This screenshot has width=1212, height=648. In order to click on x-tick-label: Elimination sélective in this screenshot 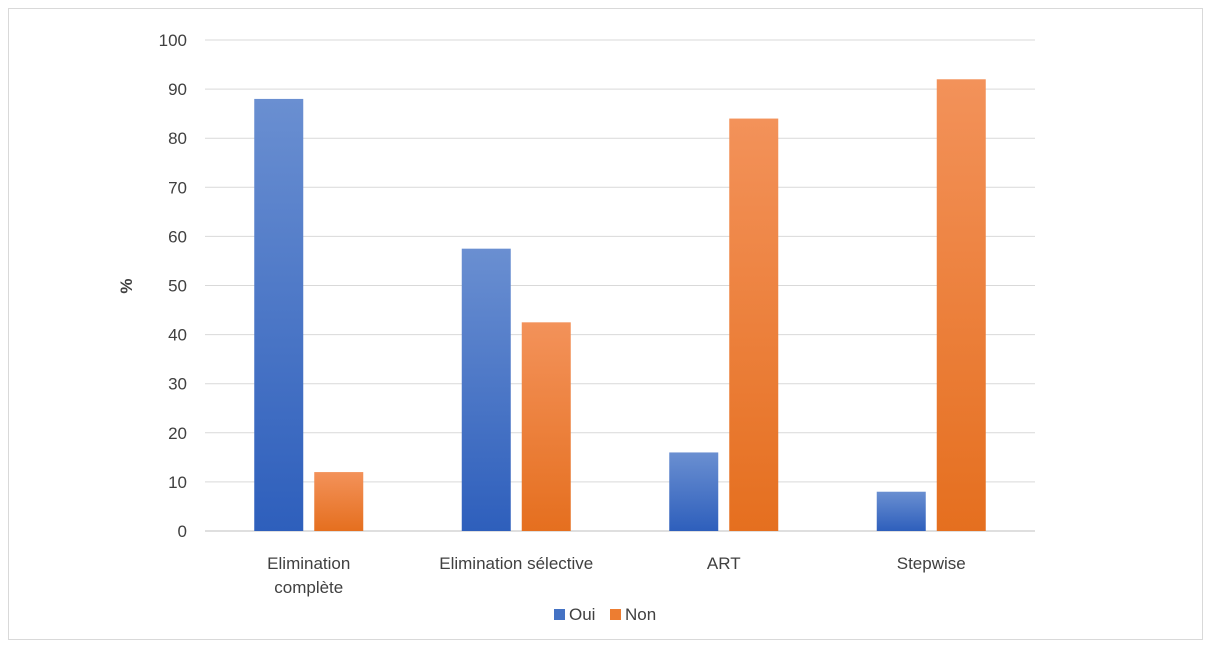, I will do `click(516, 563)`.